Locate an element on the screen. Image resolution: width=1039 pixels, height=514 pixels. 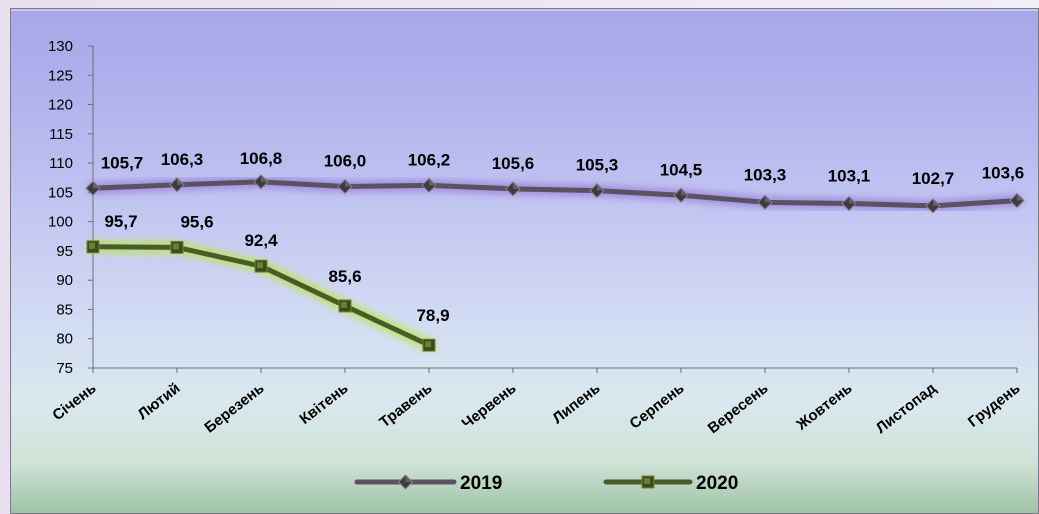
data-label-2019: 106,2 is located at coordinates (429, 159).